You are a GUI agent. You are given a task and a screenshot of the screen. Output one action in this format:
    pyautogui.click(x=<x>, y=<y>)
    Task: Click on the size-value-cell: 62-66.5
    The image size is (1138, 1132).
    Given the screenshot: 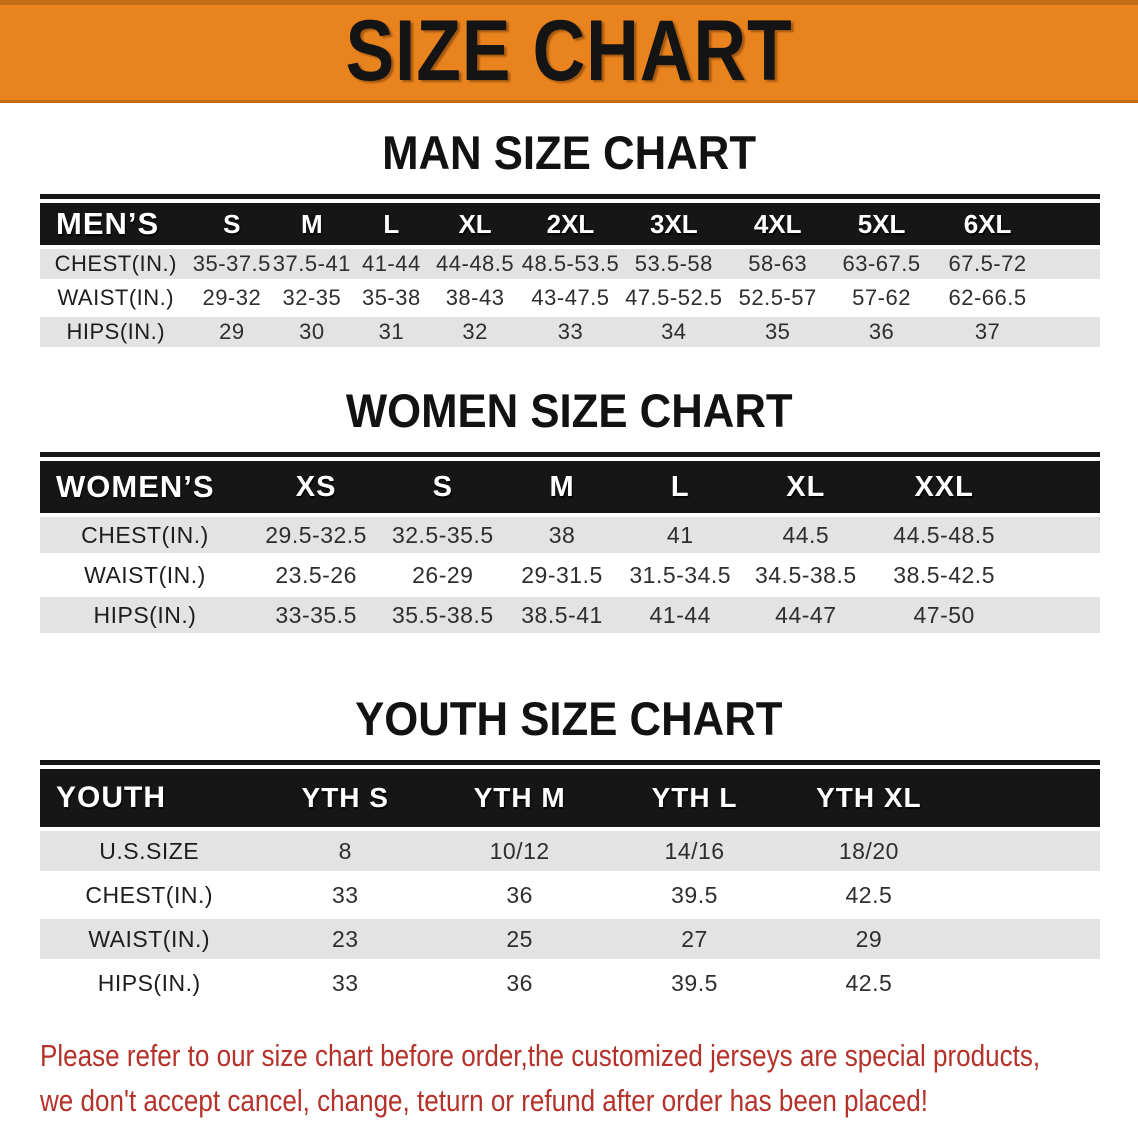 What is the action you would take?
    pyautogui.click(x=987, y=298)
    